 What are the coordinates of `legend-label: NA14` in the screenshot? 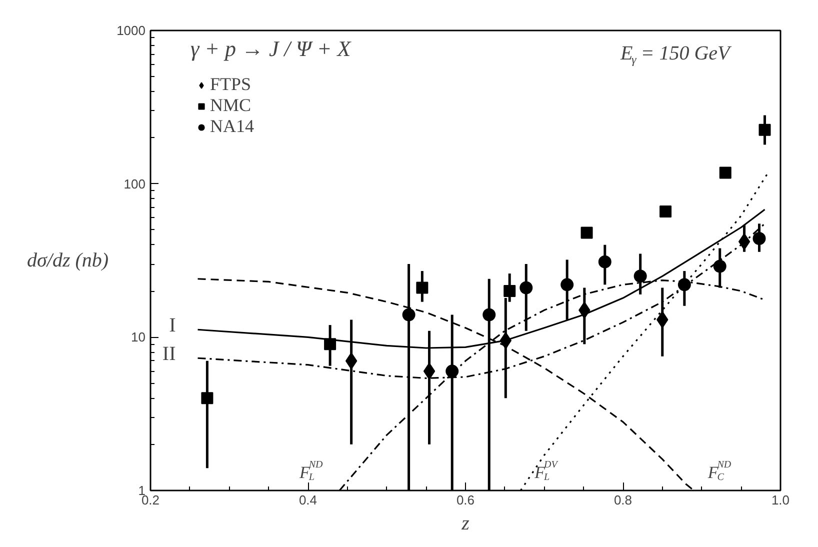 It's located at (232, 126).